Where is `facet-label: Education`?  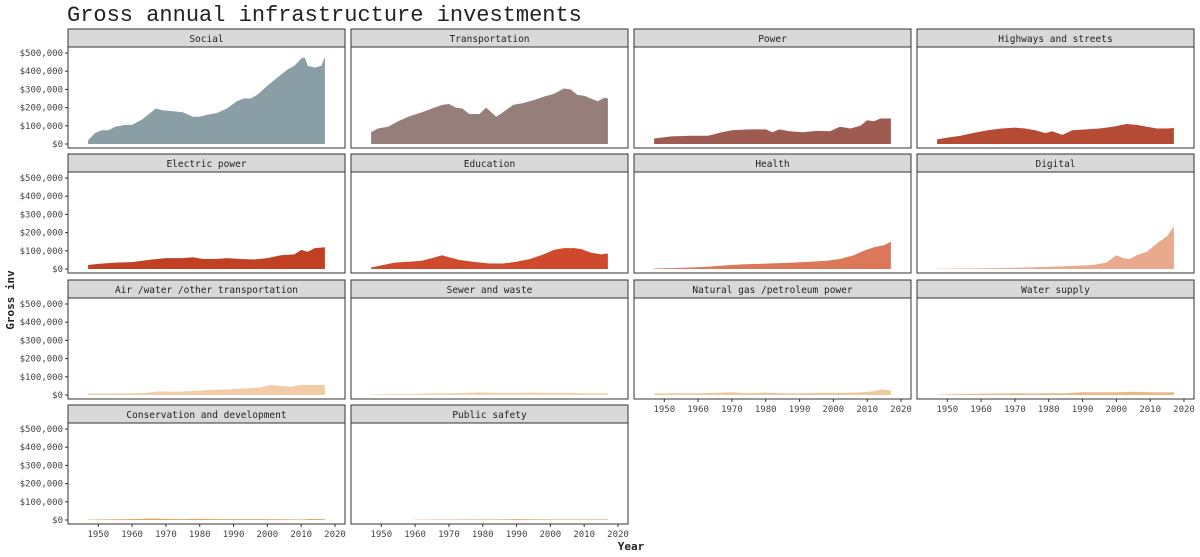 facet-label: Education is located at coordinates (489, 164).